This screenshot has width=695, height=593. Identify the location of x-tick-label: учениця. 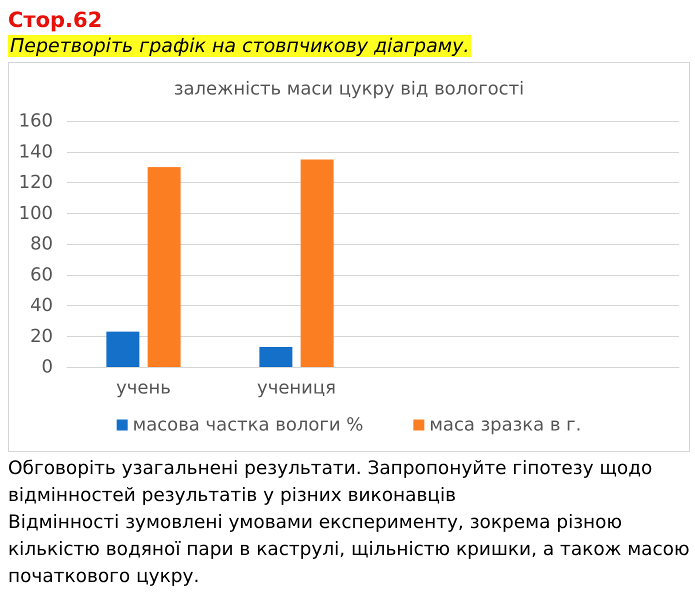
(296, 388).